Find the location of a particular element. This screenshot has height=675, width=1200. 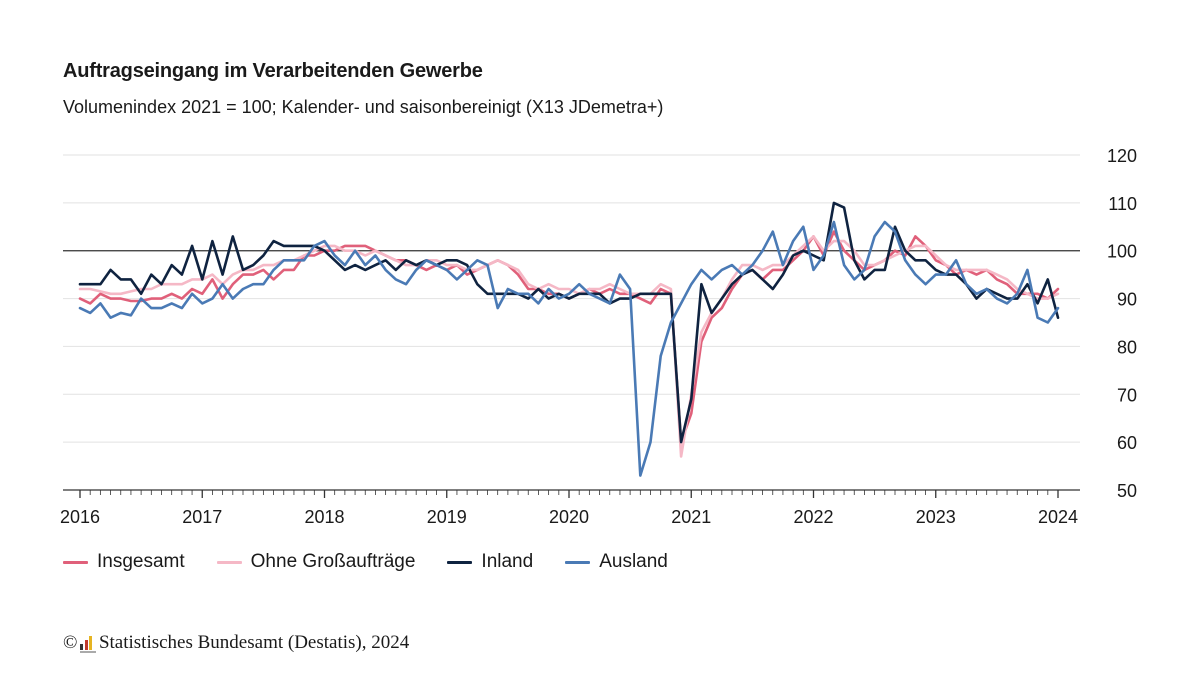

legend-label: Insgesamt is located at coordinates (141, 561).